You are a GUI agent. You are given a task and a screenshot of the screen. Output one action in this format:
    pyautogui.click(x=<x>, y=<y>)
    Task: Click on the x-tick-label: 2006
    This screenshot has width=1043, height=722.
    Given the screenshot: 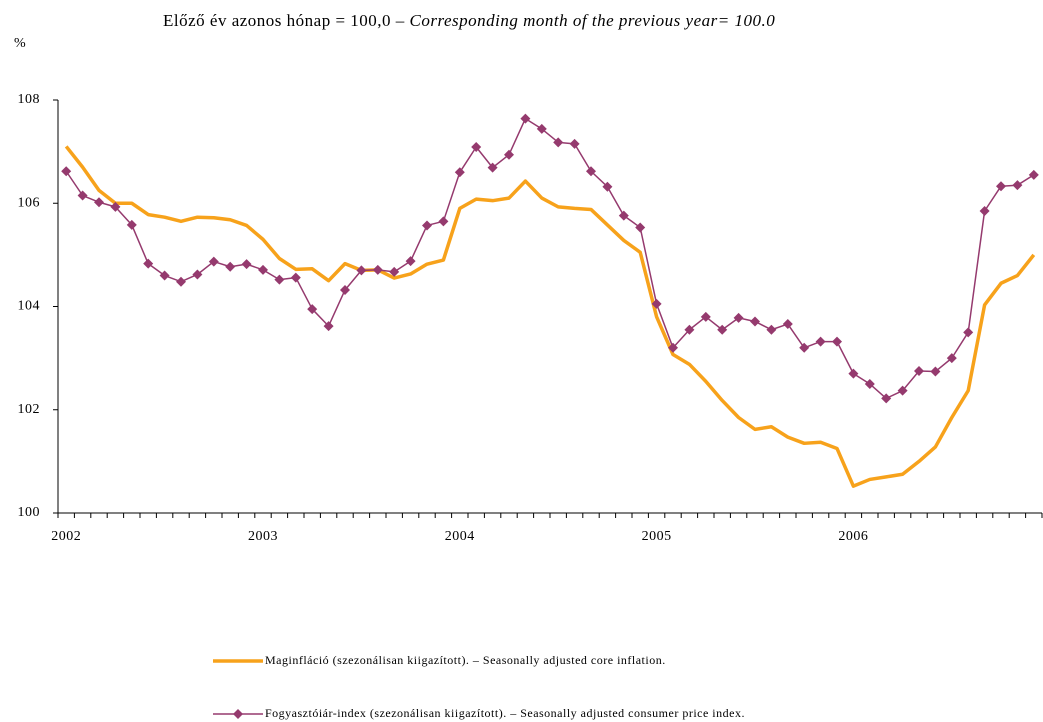 What is the action you would take?
    pyautogui.click(x=853, y=536)
    